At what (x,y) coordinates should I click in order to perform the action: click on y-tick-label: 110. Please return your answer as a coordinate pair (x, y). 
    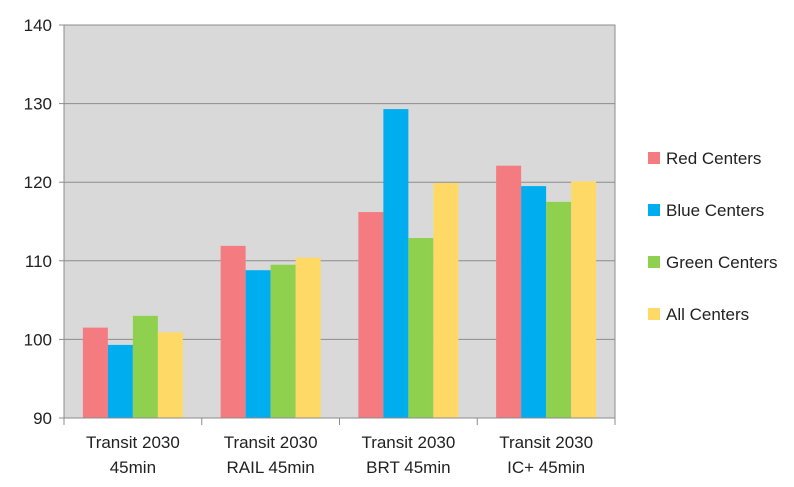
    Looking at the image, I should click on (38, 261).